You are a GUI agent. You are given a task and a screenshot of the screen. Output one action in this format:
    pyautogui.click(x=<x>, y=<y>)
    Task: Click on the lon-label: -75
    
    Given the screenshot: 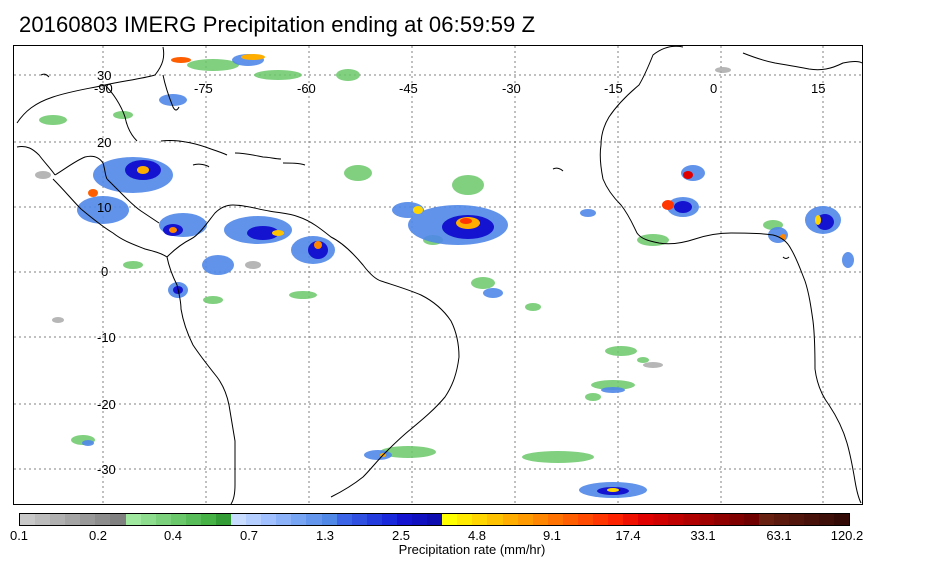 What is the action you would take?
    pyautogui.click(x=203, y=88)
    